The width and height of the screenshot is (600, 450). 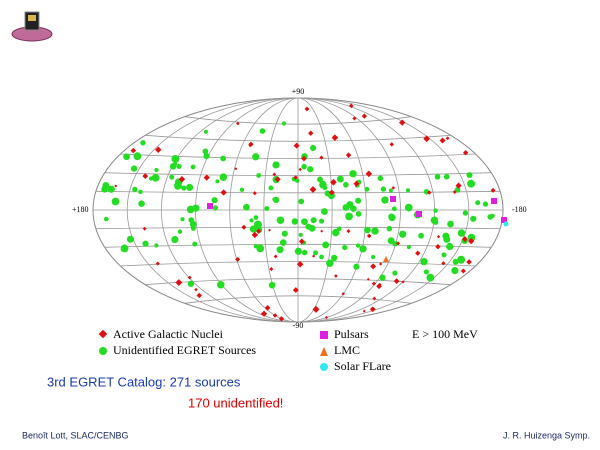 What do you see at coordinates (184, 350) in the screenshot?
I see `legend-unid: Unidentified EGRET Sources` at bounding box center [184, 350].